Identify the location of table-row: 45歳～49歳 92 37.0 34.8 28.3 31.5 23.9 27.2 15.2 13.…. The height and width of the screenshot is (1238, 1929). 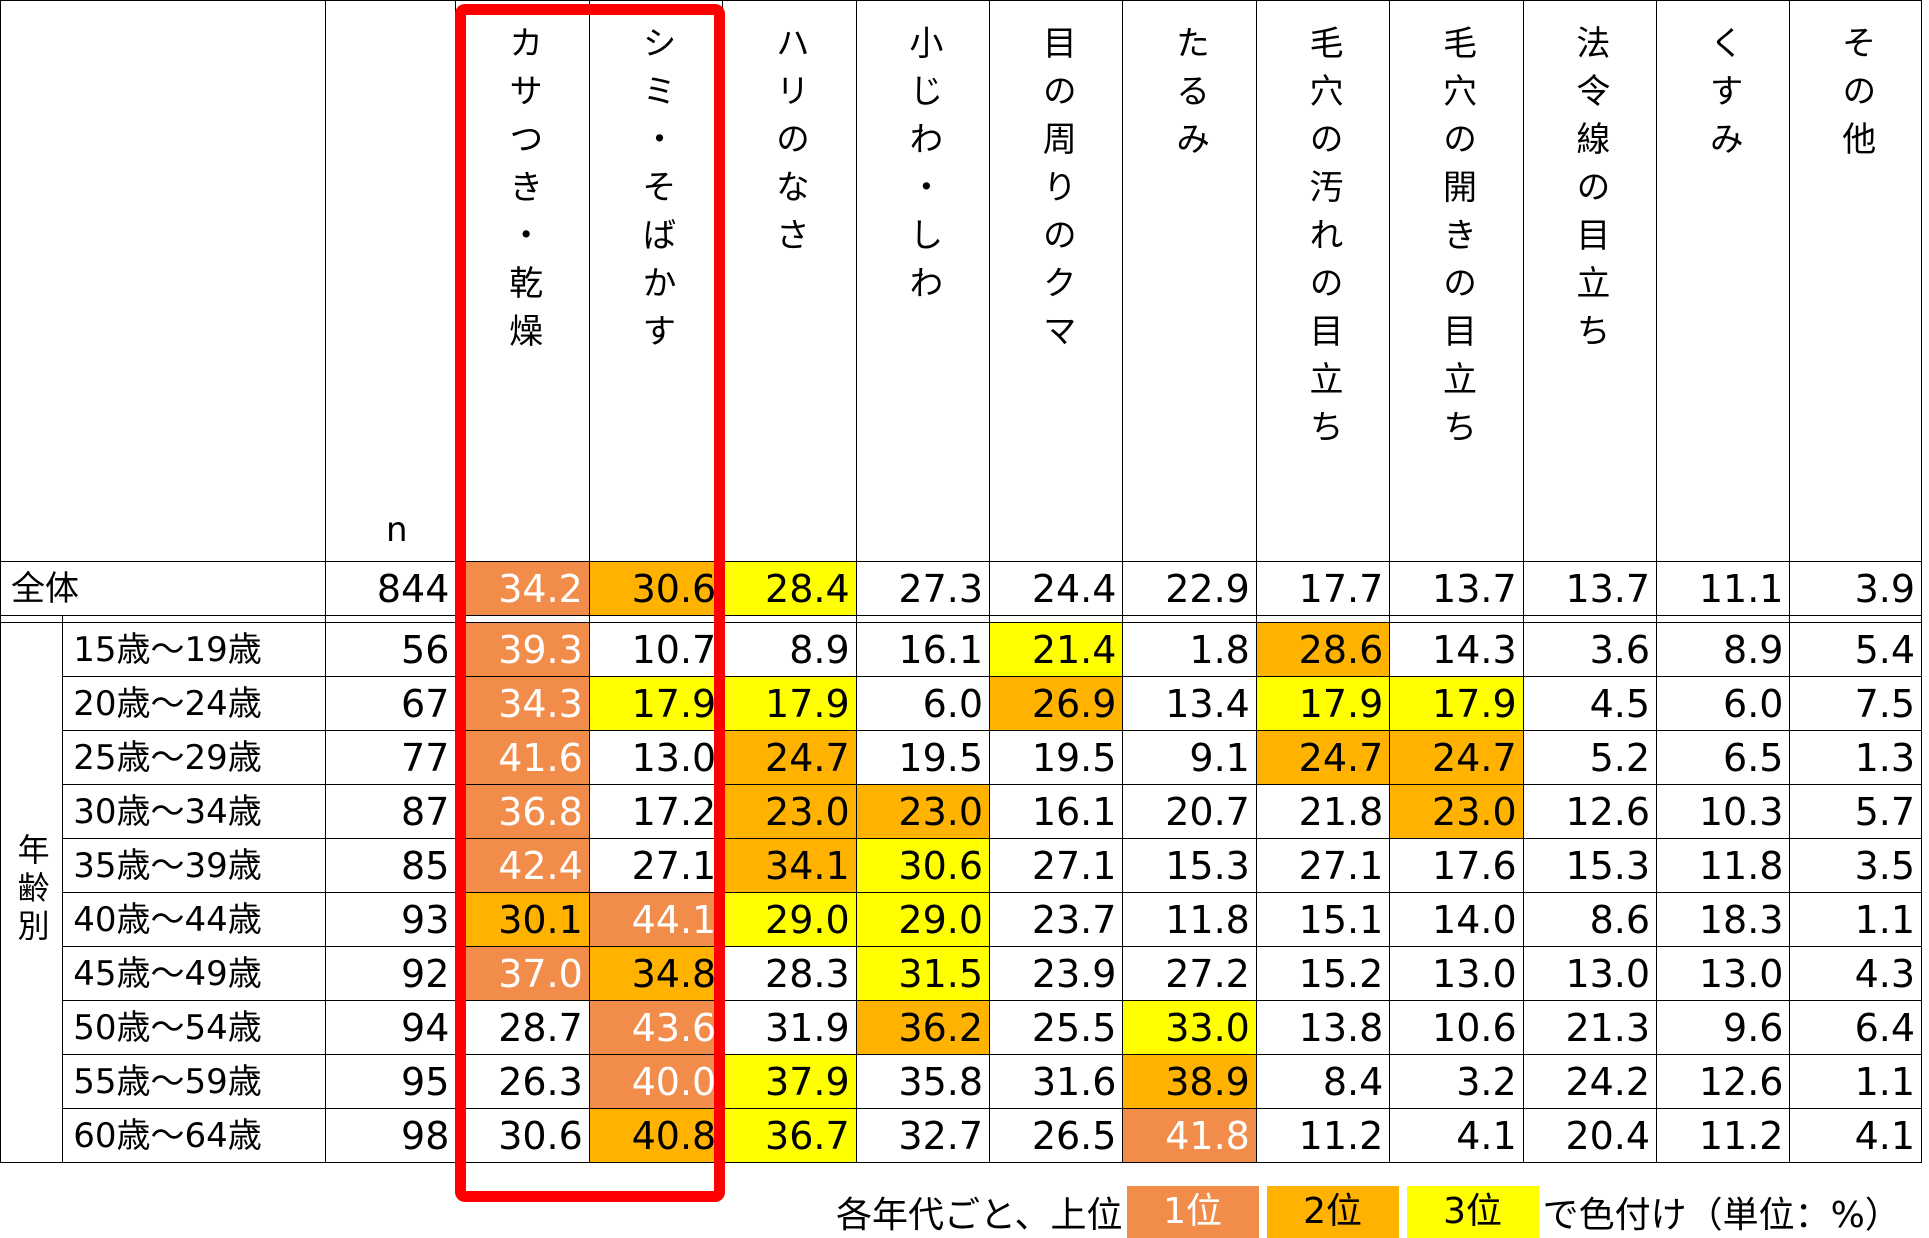
(961, 973).